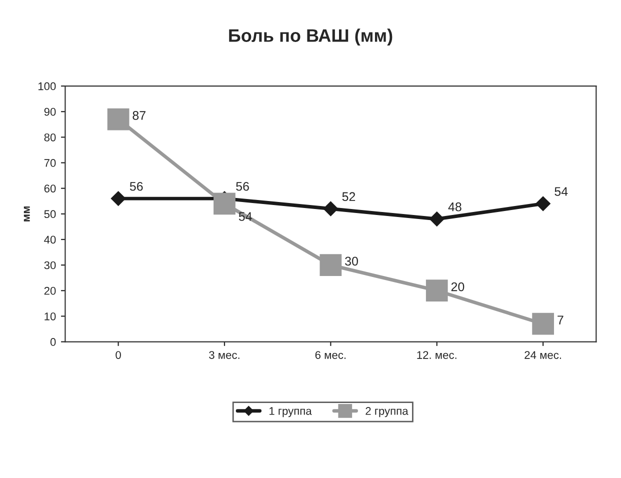 The width and height of the screenshot is (621, 478). I want to click on y-tick-label: 90, so click(50, 112).